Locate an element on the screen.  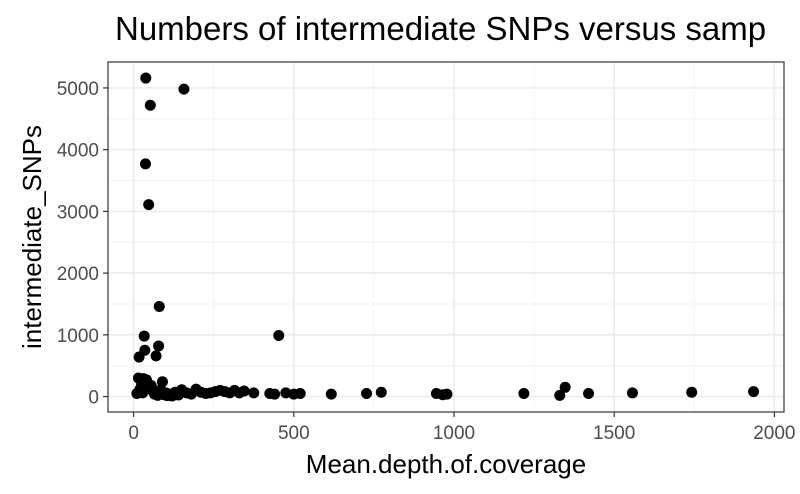
y-axis: 0 1000 2000 3000 4000 5000 is located at coordinates (82, 244).